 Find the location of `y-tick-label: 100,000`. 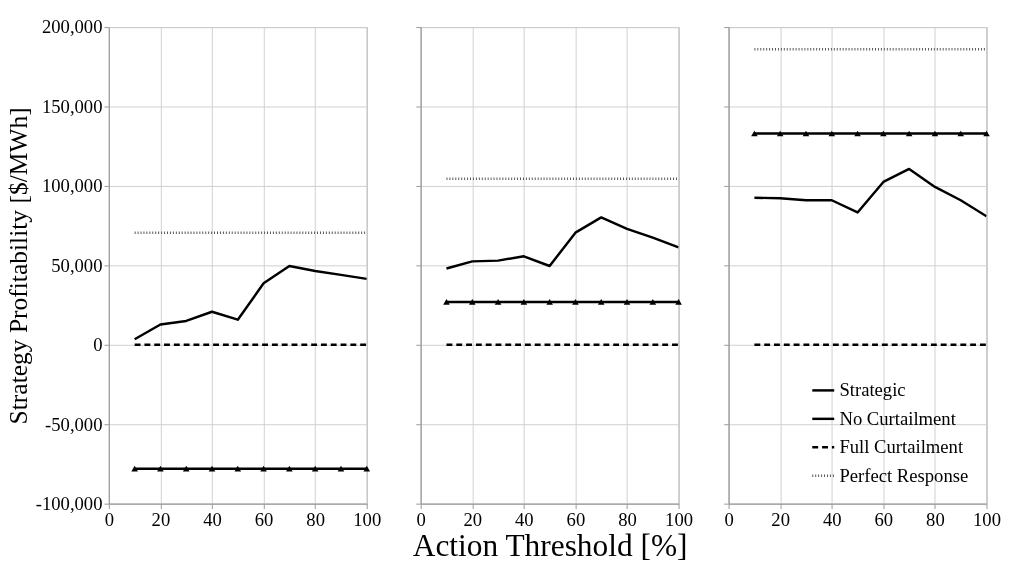

y-tick-label: 100,000 is located at coordinates (72, 186).